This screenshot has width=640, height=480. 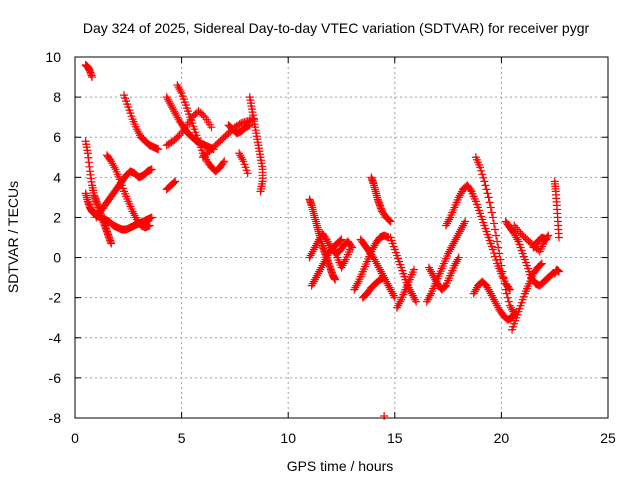 What do you see at coordinates (55, 378) in the screenshot?
I see `y-tick-label: -6` at bounding box center [55, 378].